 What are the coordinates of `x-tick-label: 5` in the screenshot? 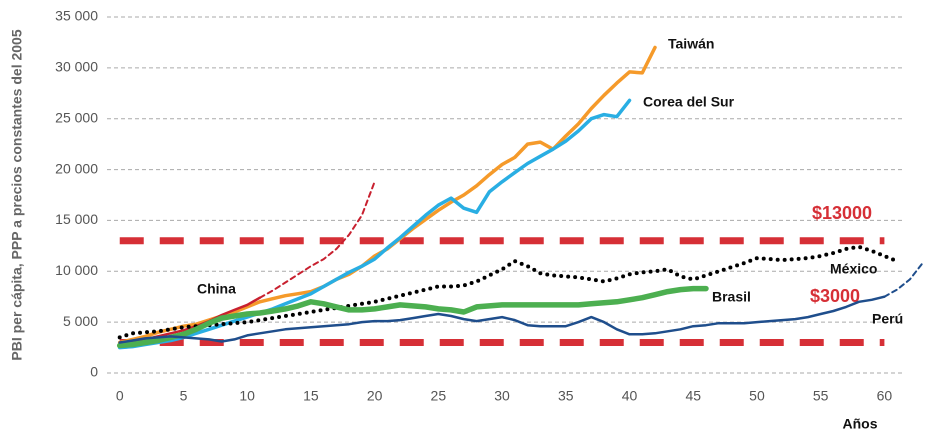 It's located at (184, 396).